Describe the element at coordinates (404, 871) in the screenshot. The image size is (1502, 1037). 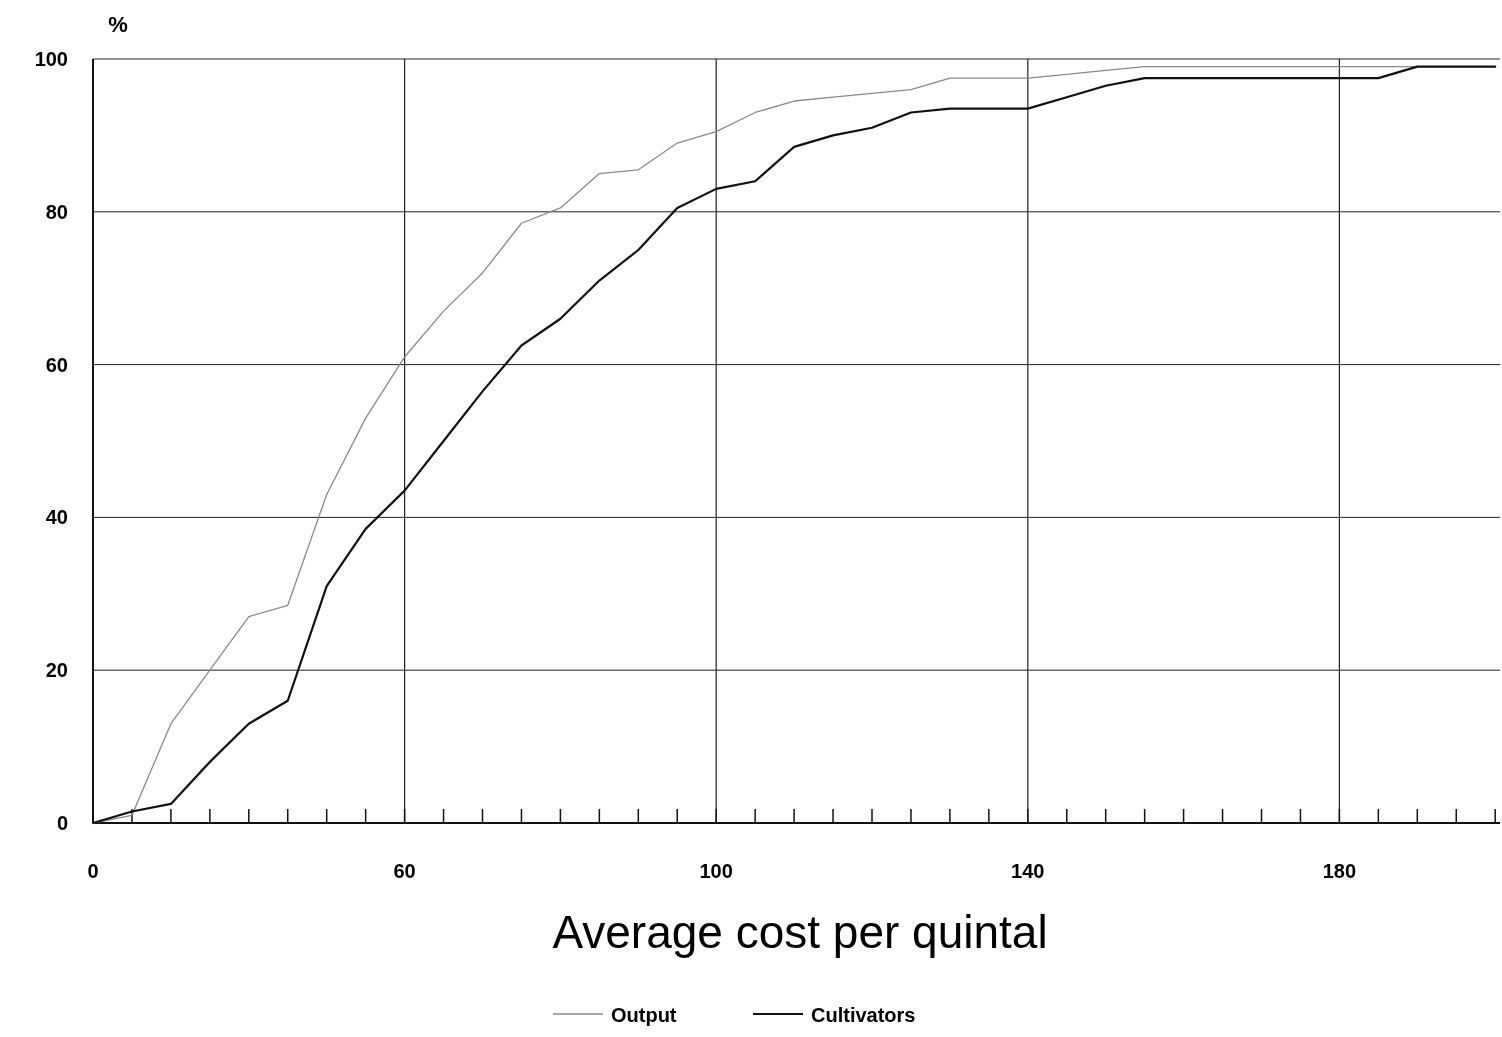
I see `x-tick-label: 60` at that location.